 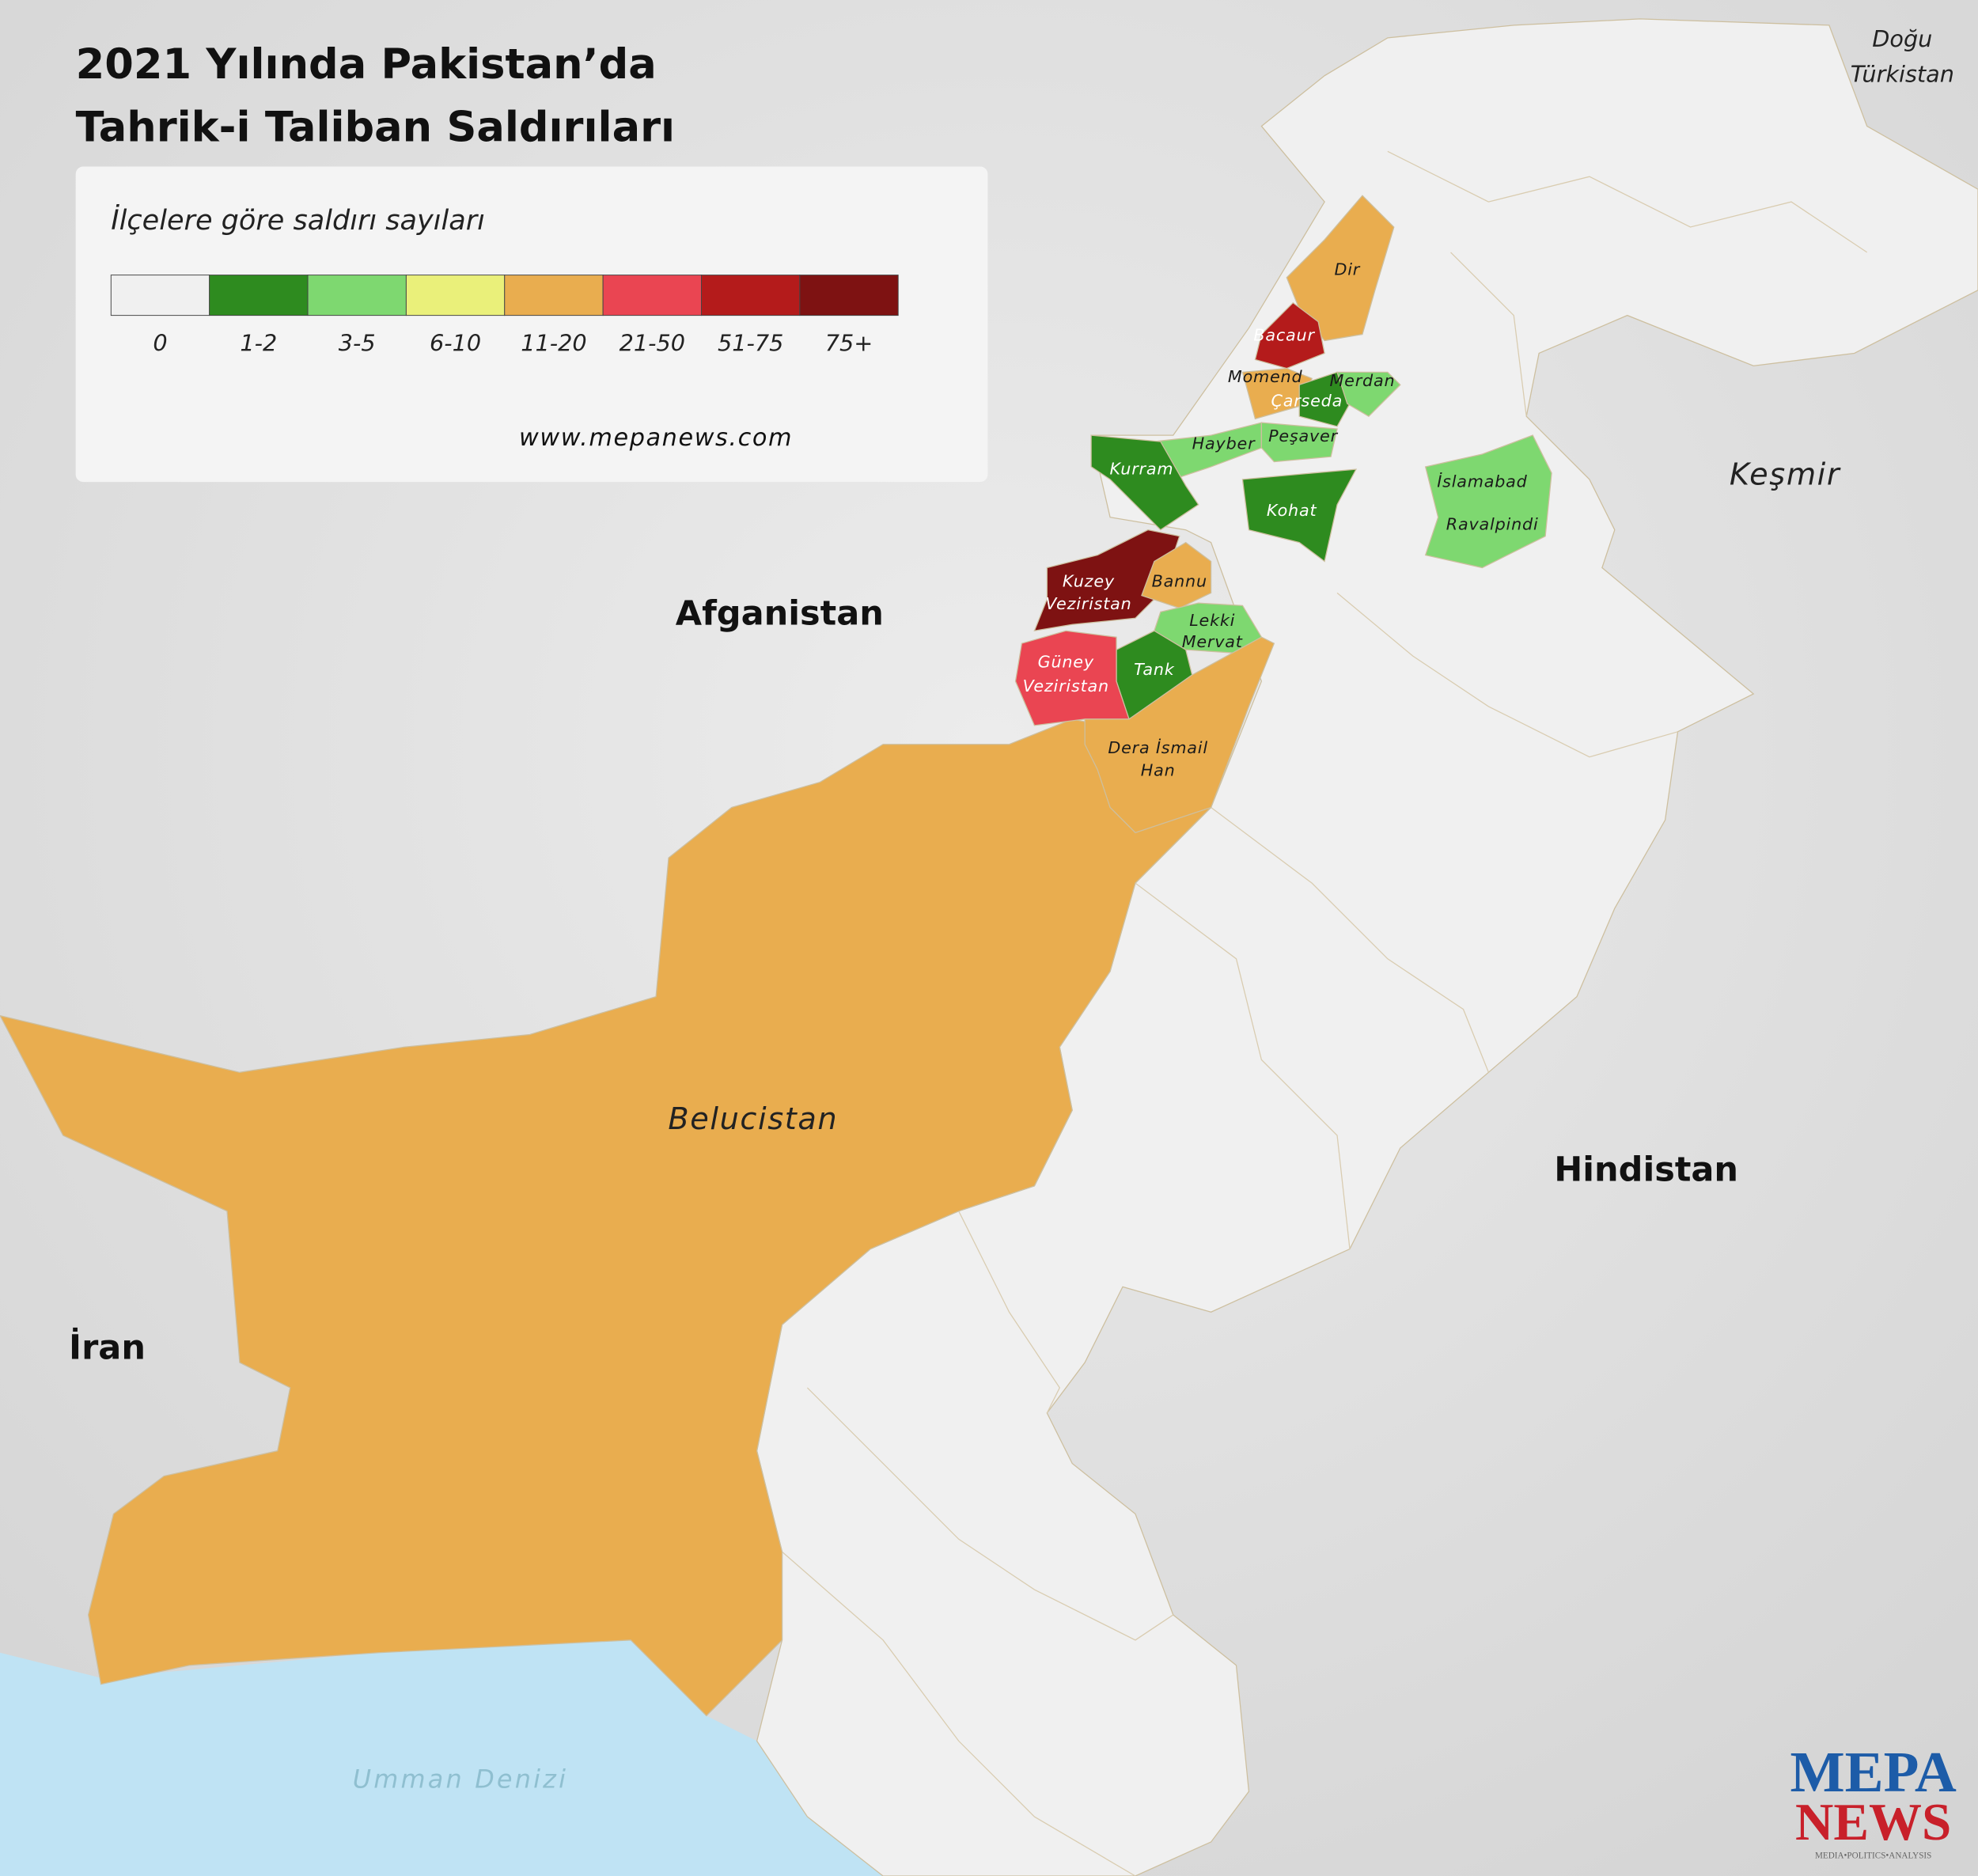 What do you see at coordinates (750, 342) in the screenshot?
I see `legend-label: 51-75` at bounding box center [750, 342].